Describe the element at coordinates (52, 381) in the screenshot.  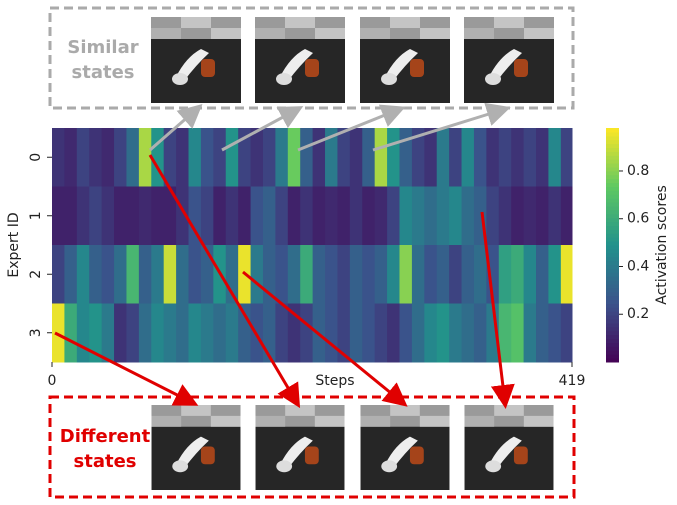
I see `x-tick-label: 0` at that location.